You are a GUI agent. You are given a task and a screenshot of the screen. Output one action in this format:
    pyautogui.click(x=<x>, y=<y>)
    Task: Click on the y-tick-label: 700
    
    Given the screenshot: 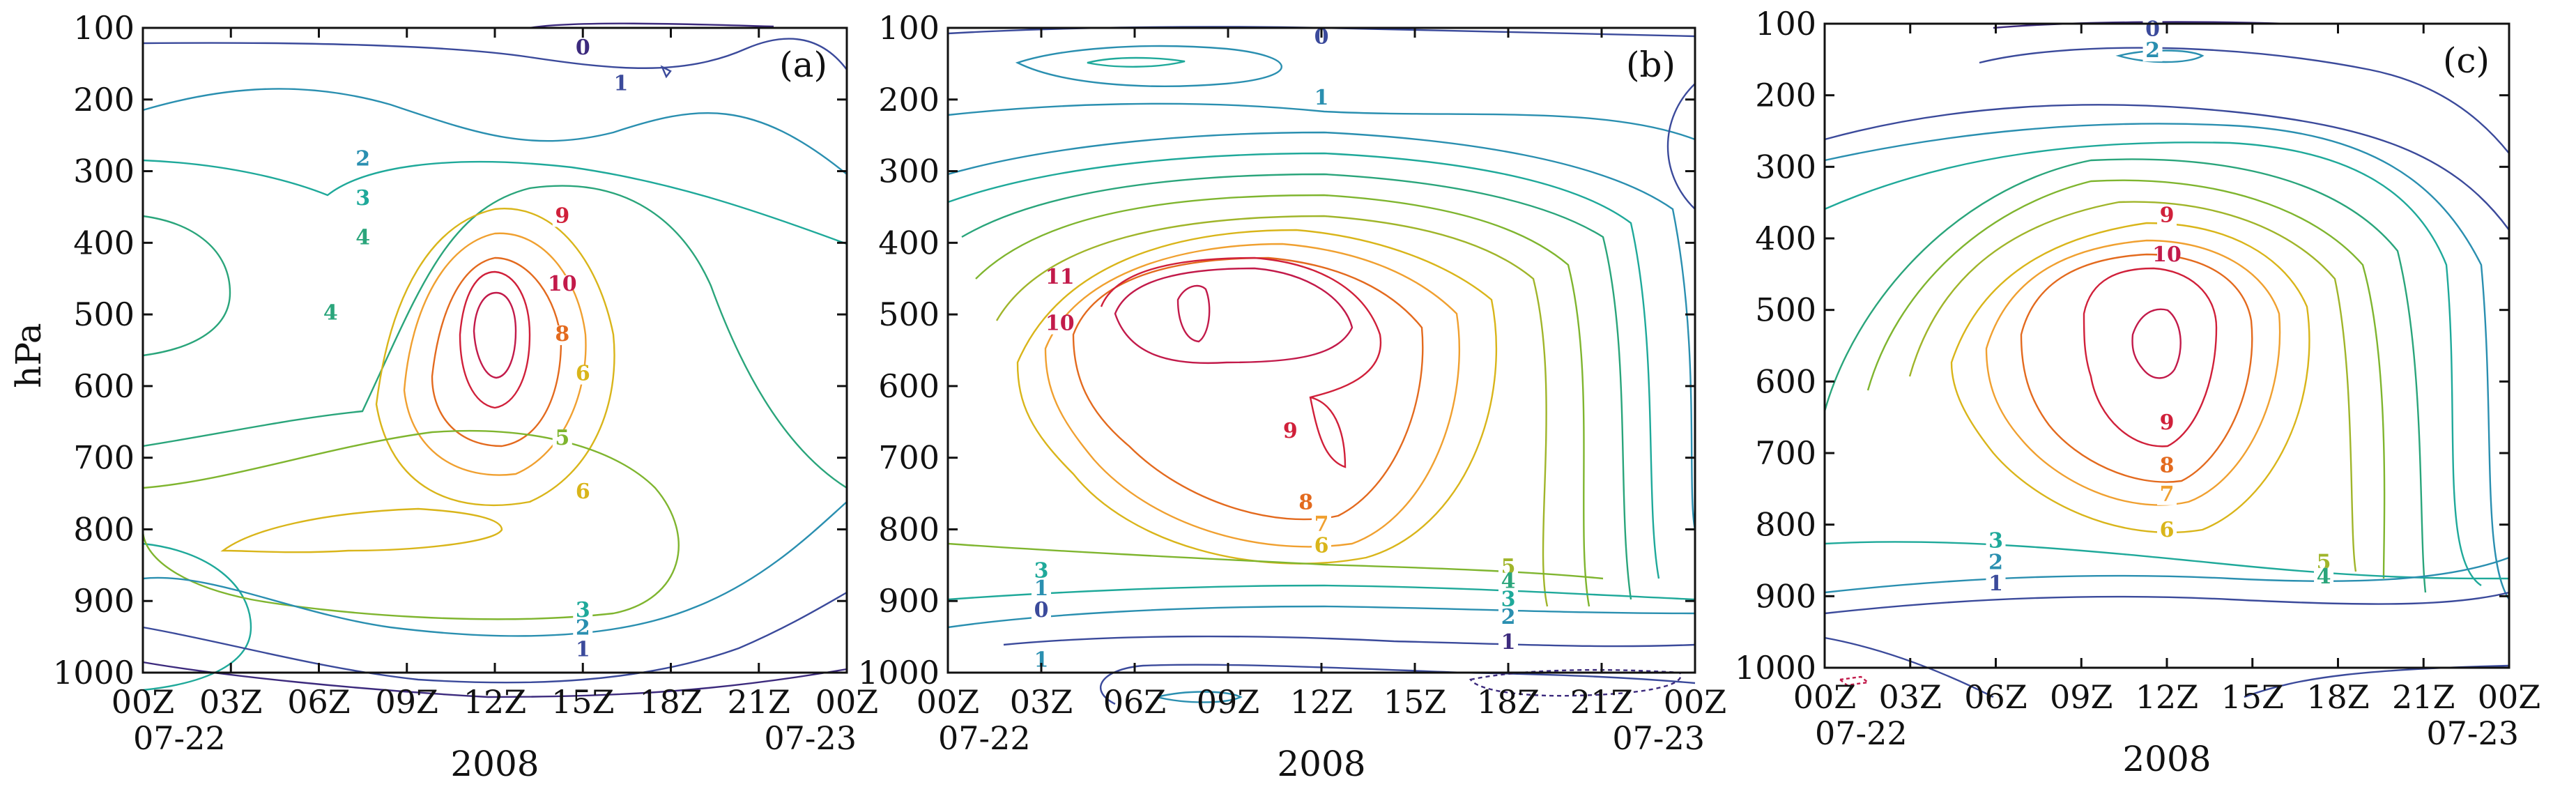 What is the action you would take?
    pyautogui.click(x=104, y=458)
    